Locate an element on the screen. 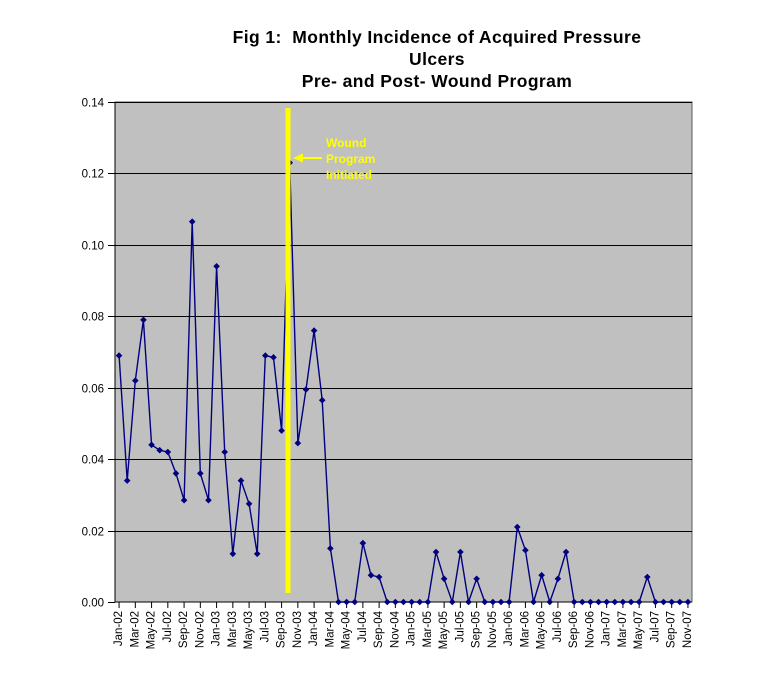  x-tick-label: Nov-02 is located at coordinates (200, 629).